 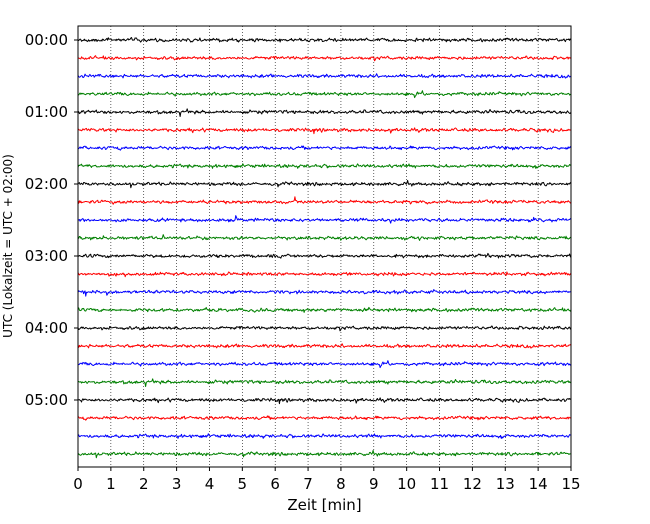 I want to click on y-axis: 00:00 01:00 02:00 03:00 04:00 05:00, so click(x=51, y=220).